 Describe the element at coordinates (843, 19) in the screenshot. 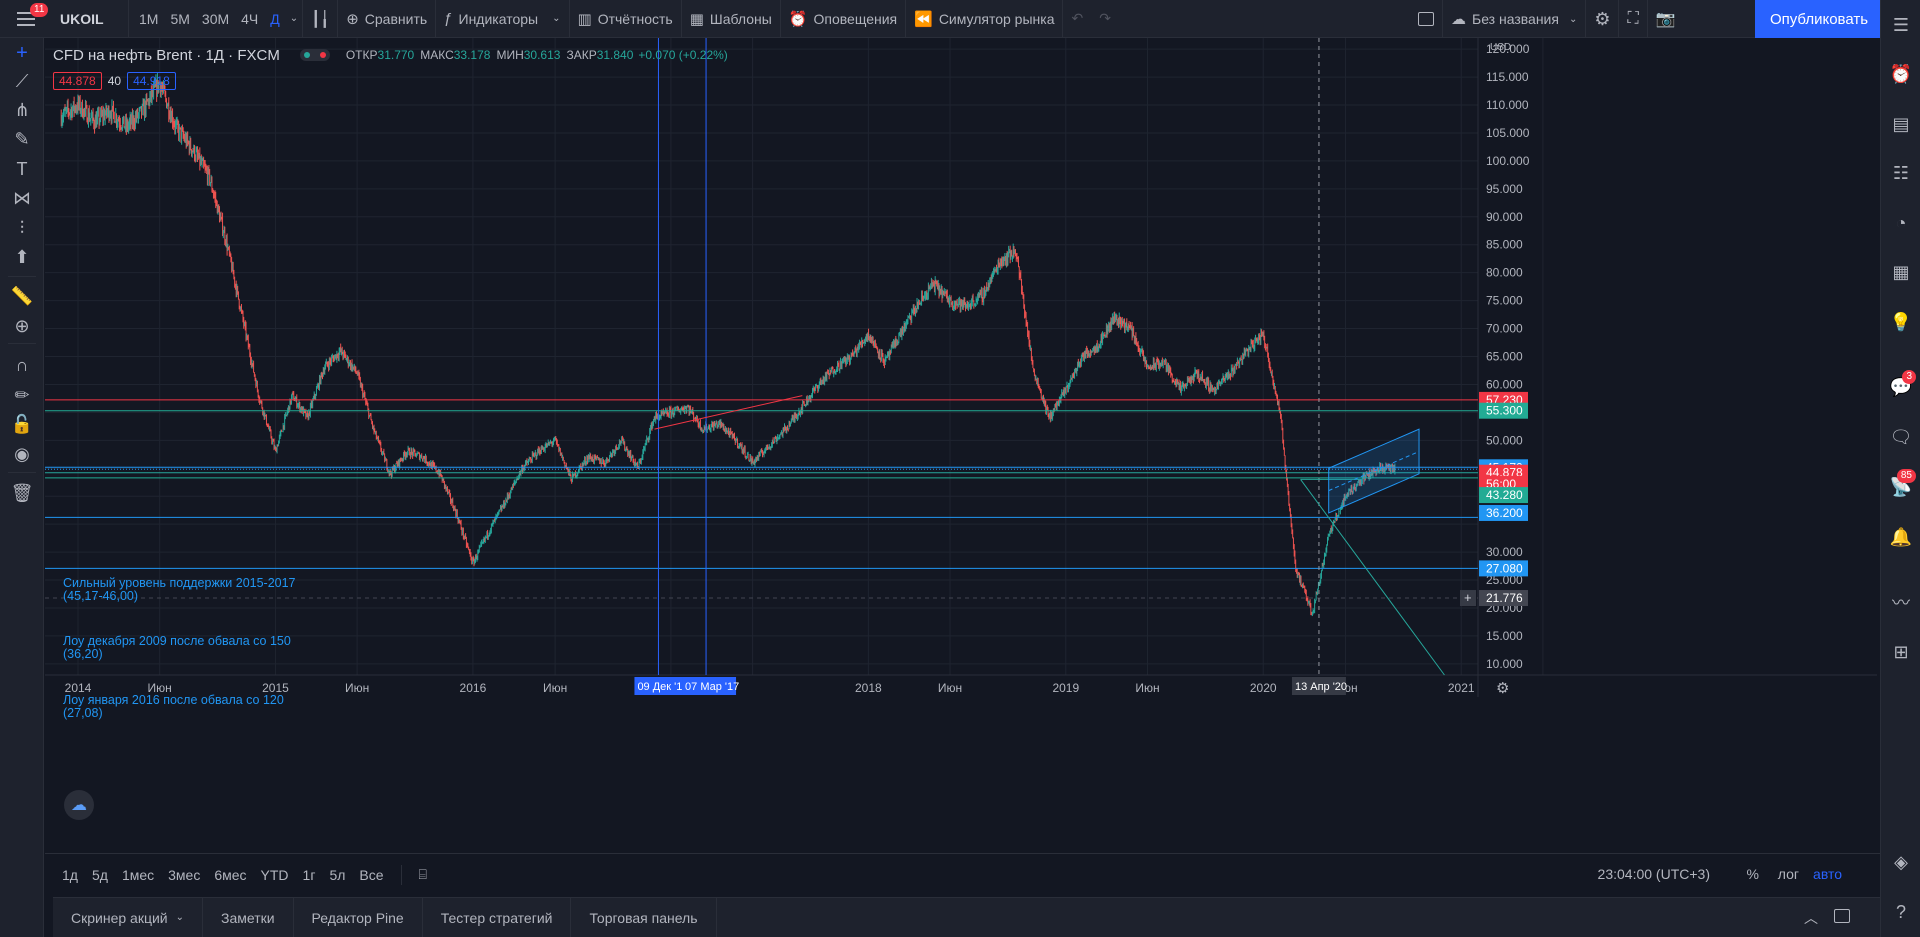

I see `alerts-button: ⏰ Оповещения` at that location.